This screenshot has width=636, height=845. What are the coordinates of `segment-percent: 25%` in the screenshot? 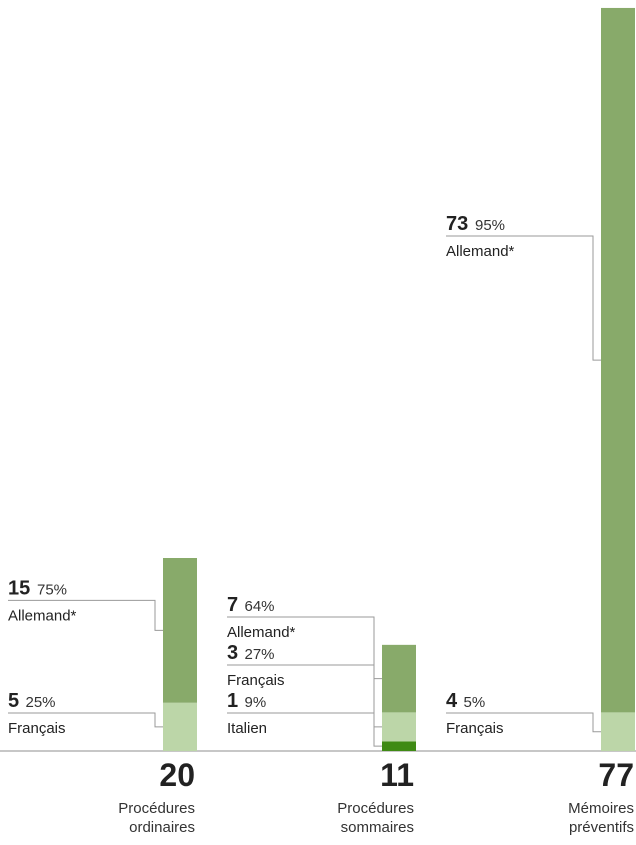 It's located at (41, 702).